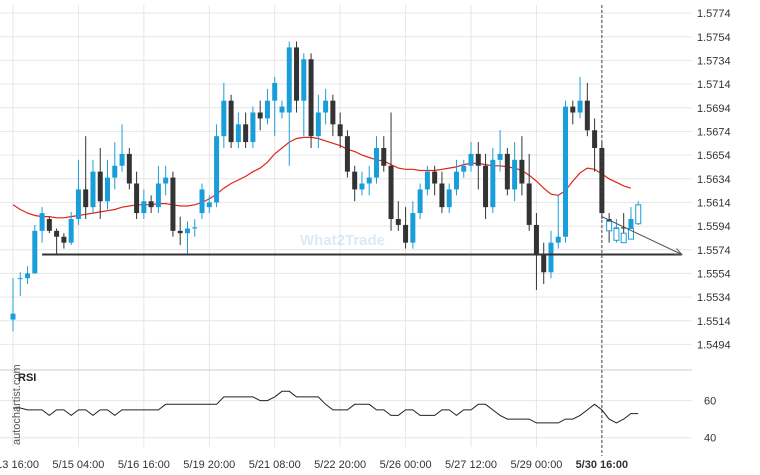 The image size is (760, 475). Describe the element at coordinates (322, 177) in the screenshot. I see `moving-average-line` at that location.